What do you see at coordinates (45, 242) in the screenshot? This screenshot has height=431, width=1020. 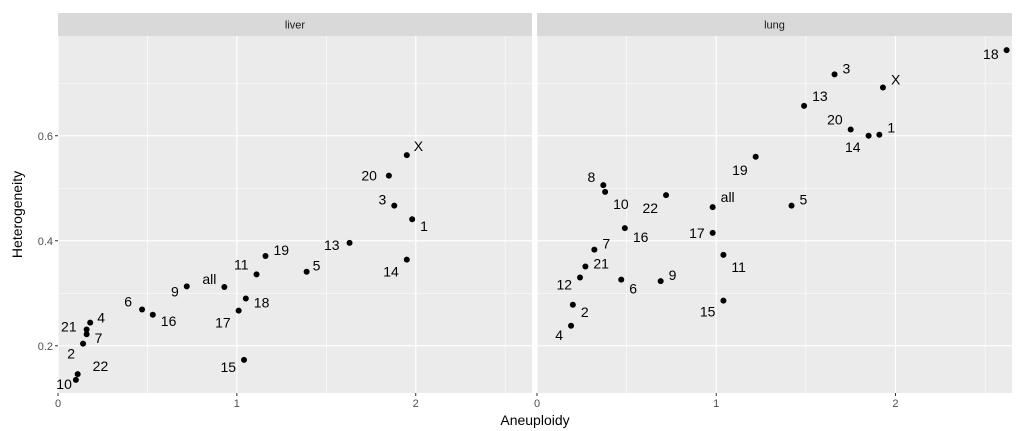 I see `y-tick-label: 0.4` at bounding box center [45, 242].